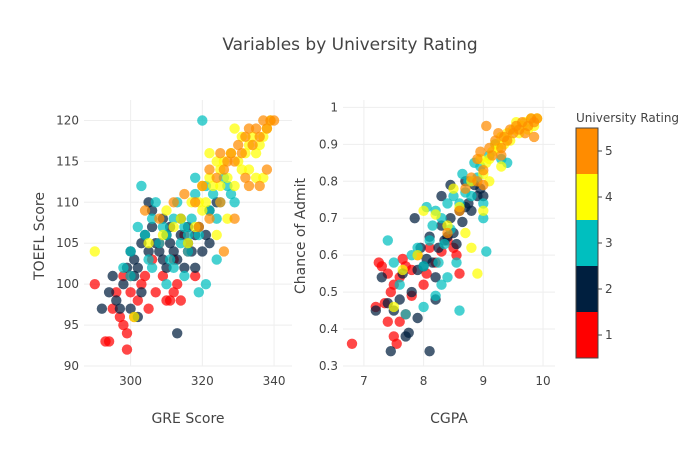 The width and height of the screenshot is (700, 450). I want to click on plot1-y-tick-label: 120, so click(67, 120).